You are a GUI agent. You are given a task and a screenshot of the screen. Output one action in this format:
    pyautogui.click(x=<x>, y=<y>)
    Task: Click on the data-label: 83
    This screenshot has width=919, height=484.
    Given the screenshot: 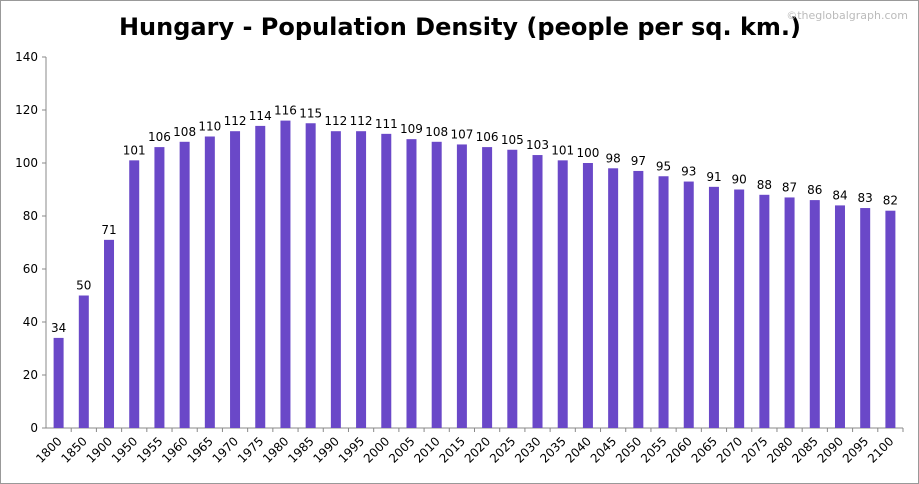 What is the action you would take?
    pyautogui.click(x=865, y=198)
    